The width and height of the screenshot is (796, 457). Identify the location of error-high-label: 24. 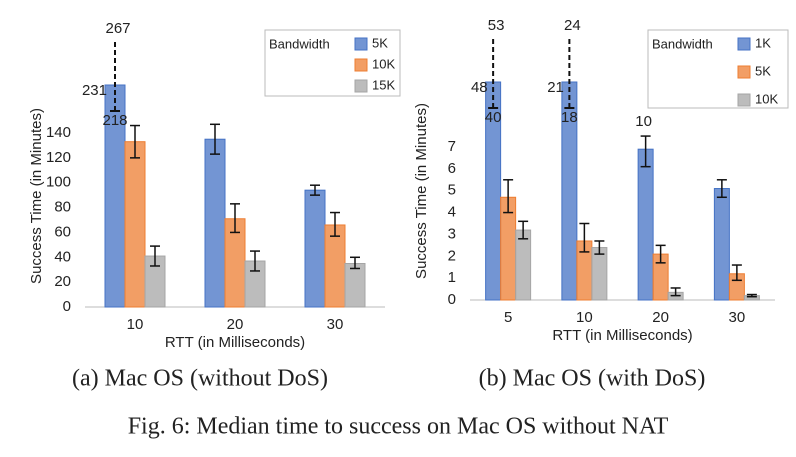
(572, 25).